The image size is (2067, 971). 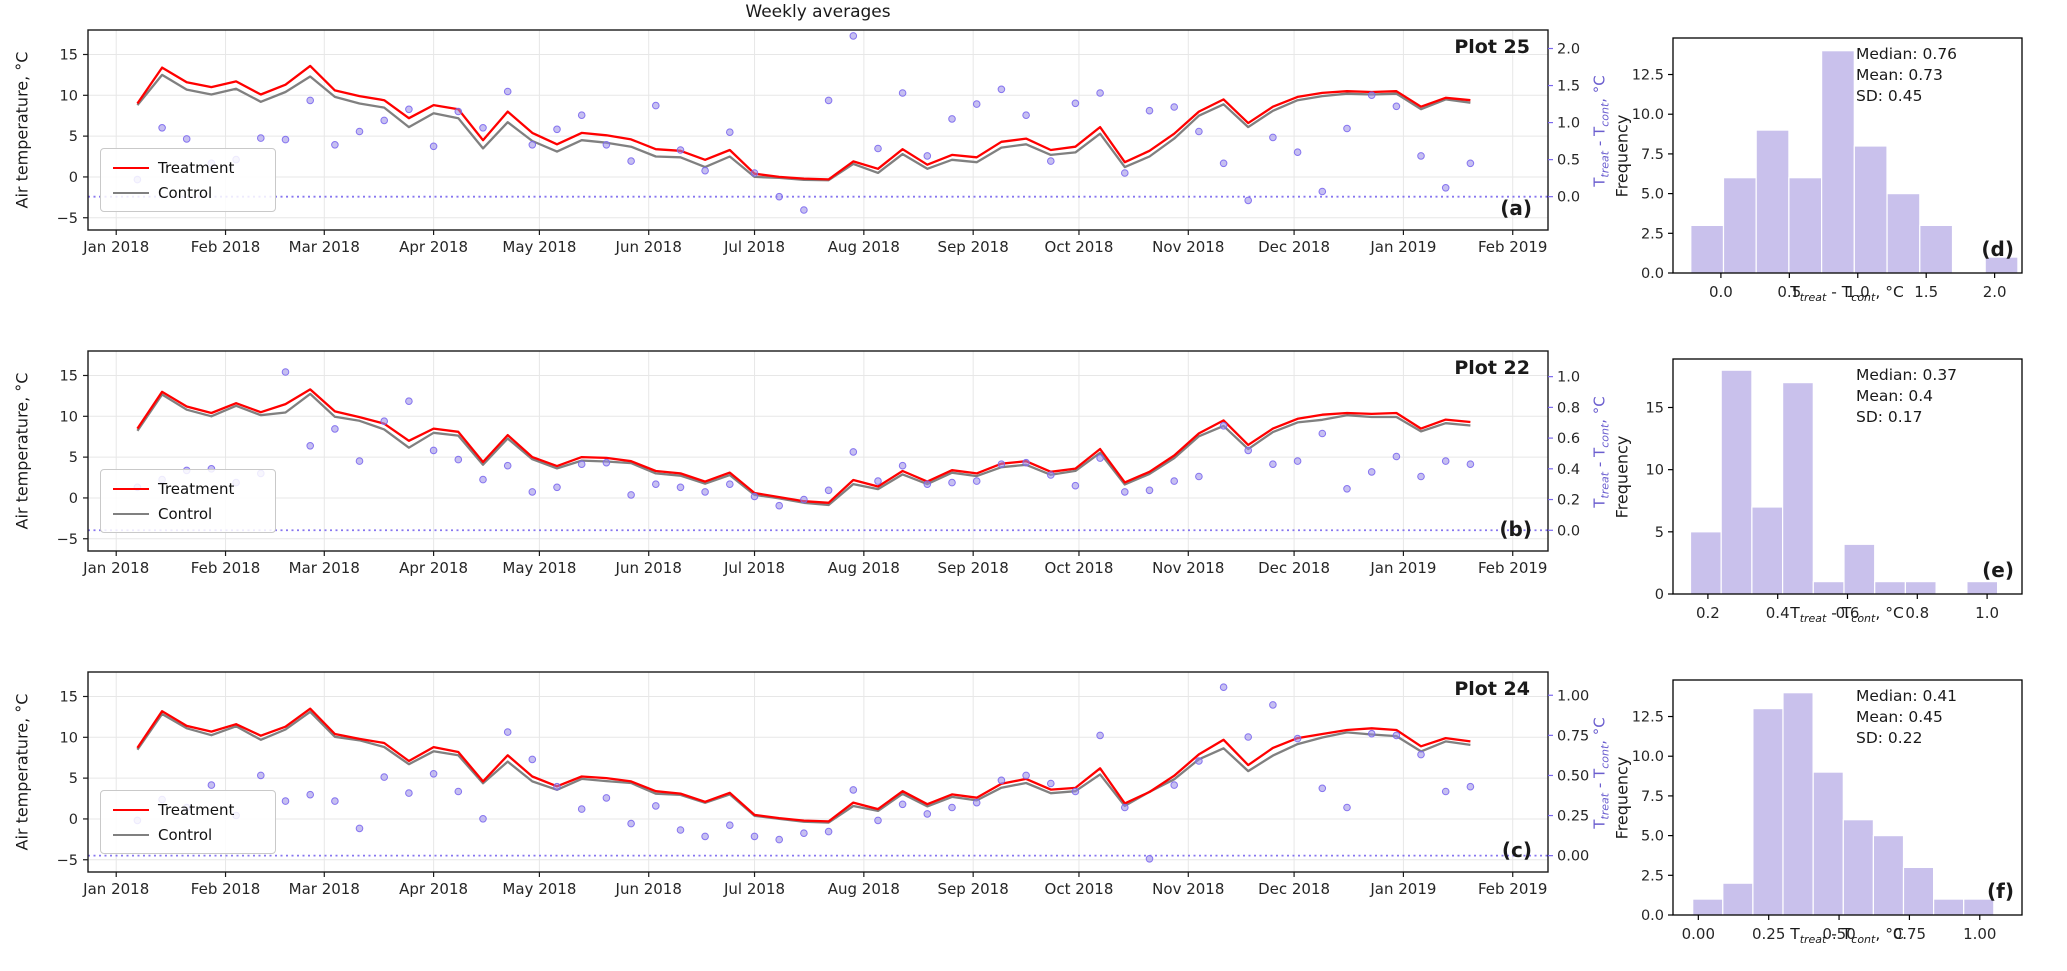 What do you see at coordinates (1652, 274) in the screenshot?
I see `tick-label: 0.0` at bounding box center [1652, 274].